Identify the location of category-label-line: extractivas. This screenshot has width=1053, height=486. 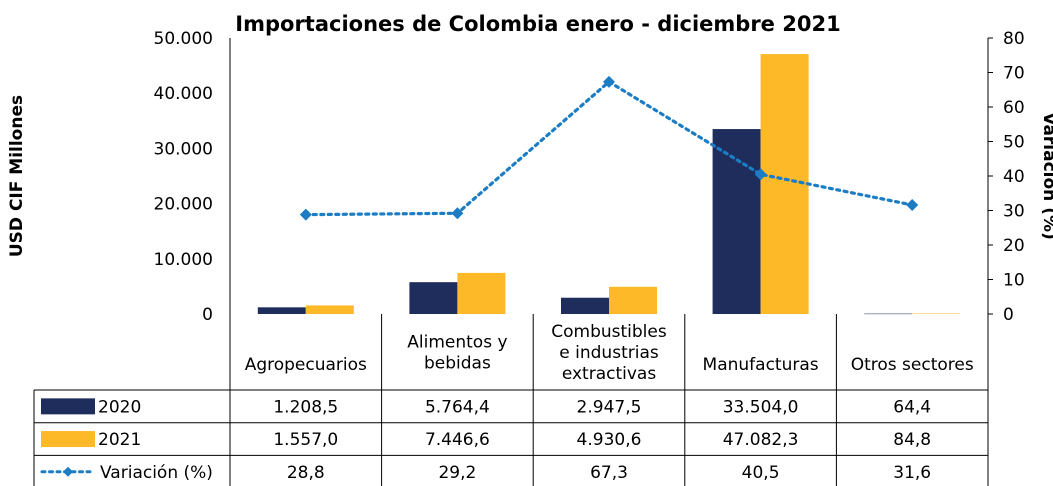
(609, 374).